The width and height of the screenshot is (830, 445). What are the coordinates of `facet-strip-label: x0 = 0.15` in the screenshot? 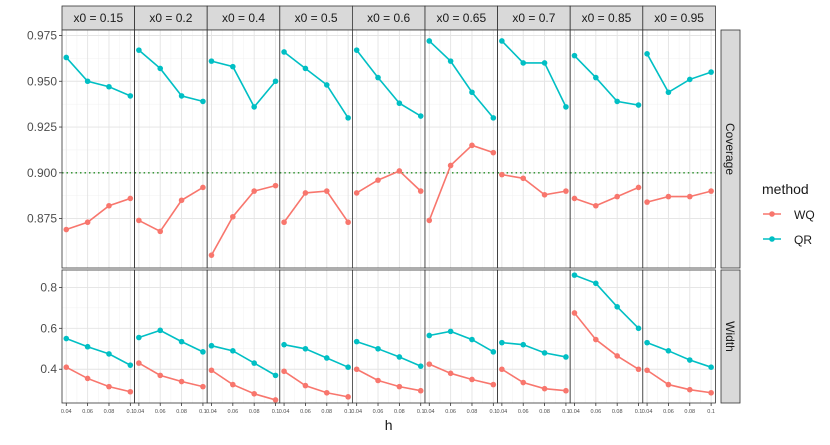 It's located at (98, 18).